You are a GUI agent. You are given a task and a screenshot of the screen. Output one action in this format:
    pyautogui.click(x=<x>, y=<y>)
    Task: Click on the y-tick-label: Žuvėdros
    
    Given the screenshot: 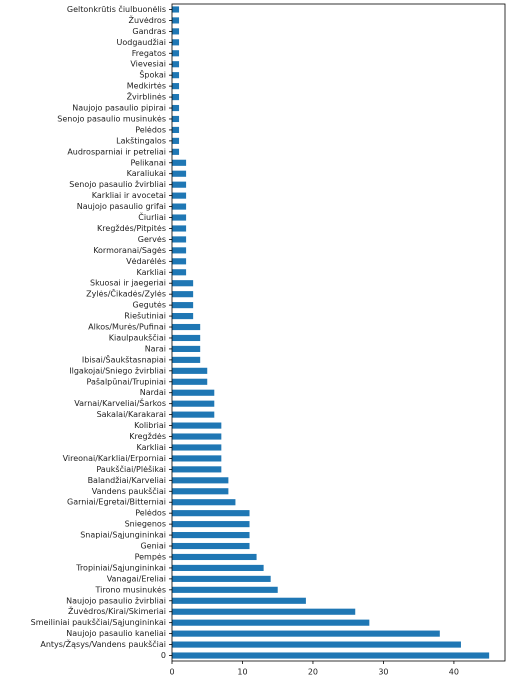 What is the action you would take?
    pyautogui.click(x=147, y=19)
    